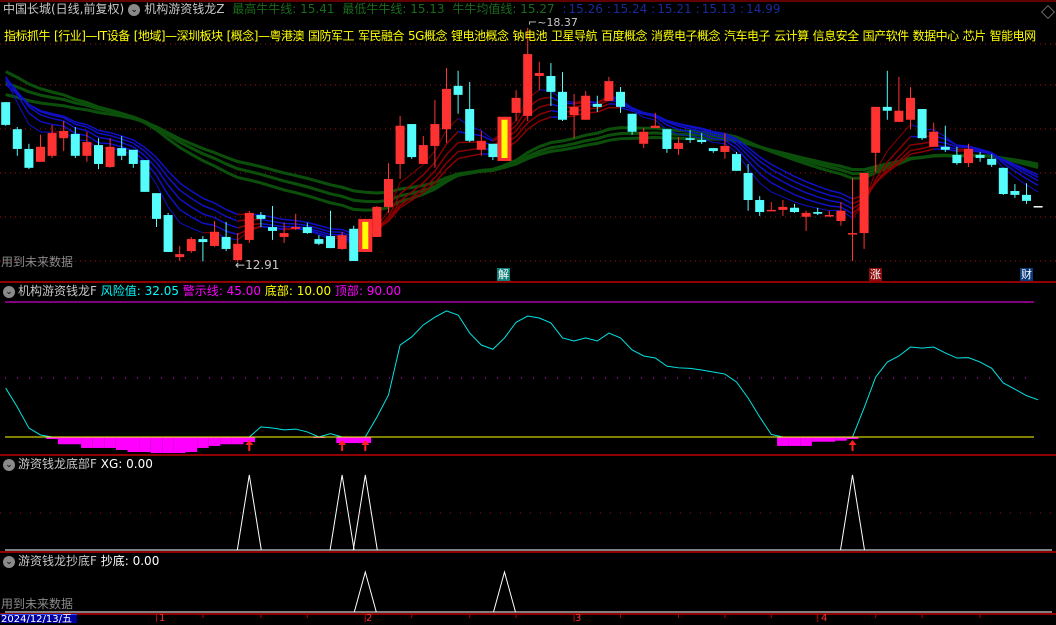  I want to click on concept-tag: 5G概念, so click(427, 36).